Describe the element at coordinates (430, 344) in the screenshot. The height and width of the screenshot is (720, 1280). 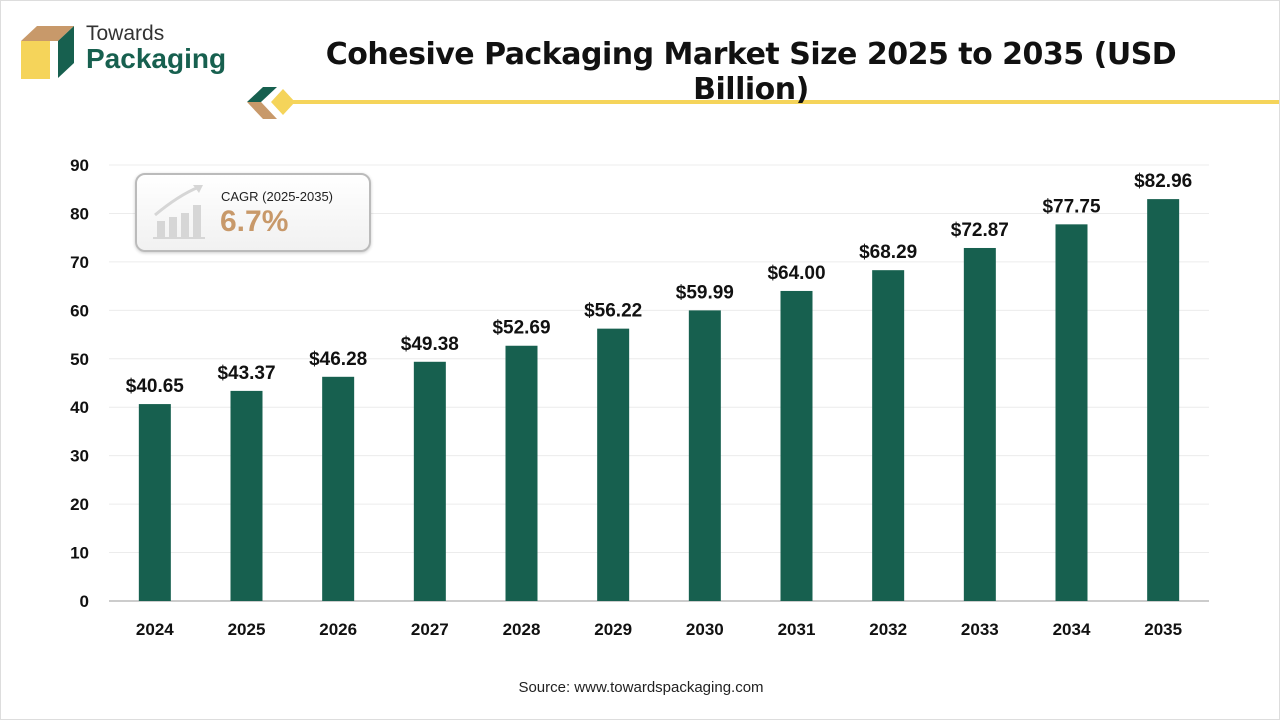
I see `data-label: $49.38` at that location.